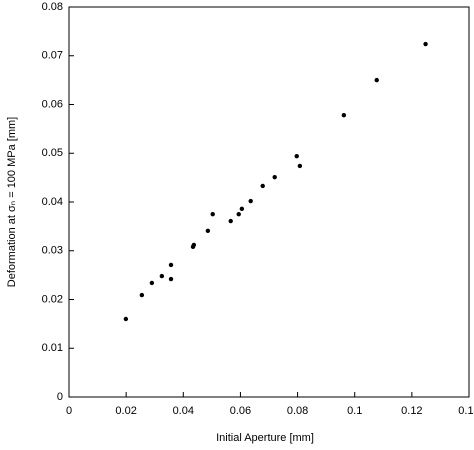 Image resolution: width=474 pixels, height=450 pixels. I want to click on y-tick-label: 0.07, so click(52, 56).